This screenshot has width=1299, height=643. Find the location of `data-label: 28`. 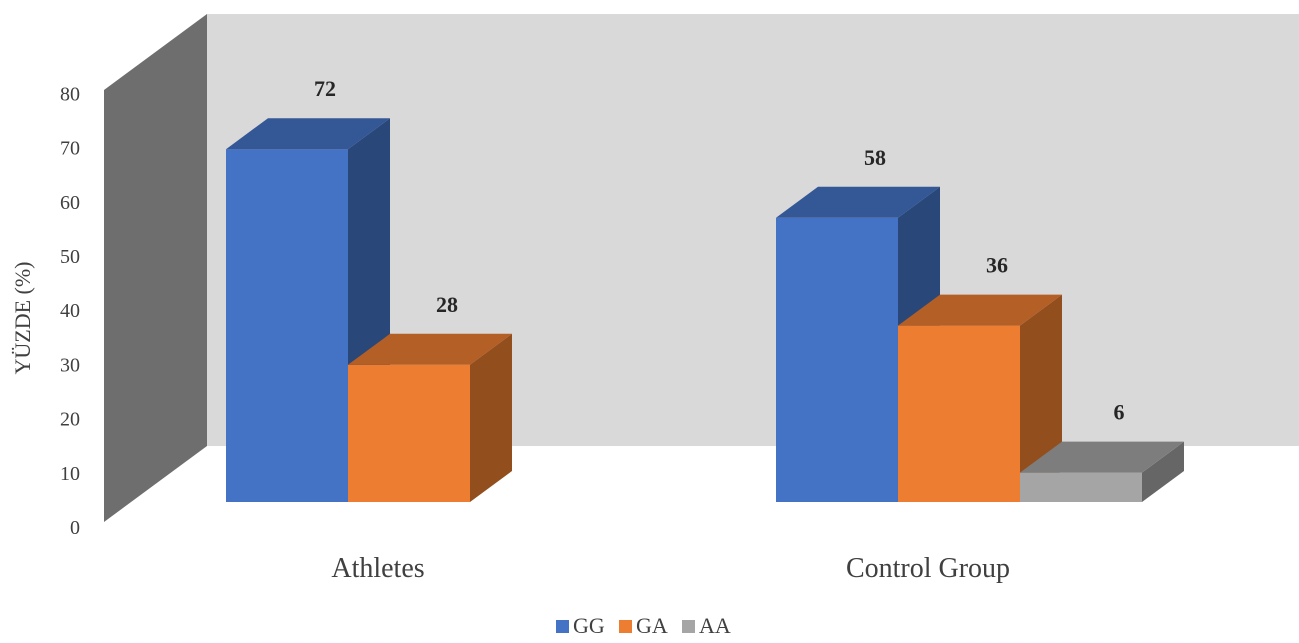

data-label: 28 is located at coordinates (447, 304).